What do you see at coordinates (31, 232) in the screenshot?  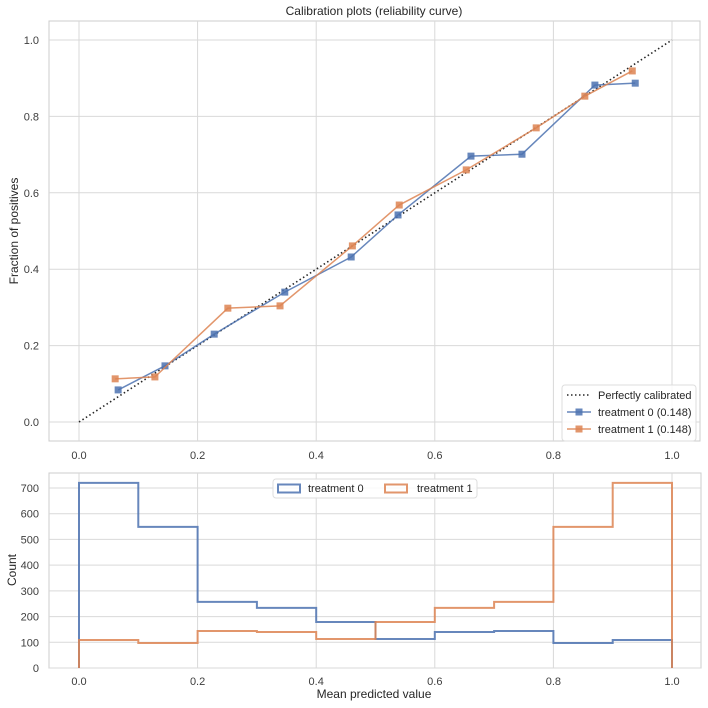 I see `calibration-y-ticks: 0.0 0.2 0.4 0.6 0.8 1.0` at bounding box center [31, 232].